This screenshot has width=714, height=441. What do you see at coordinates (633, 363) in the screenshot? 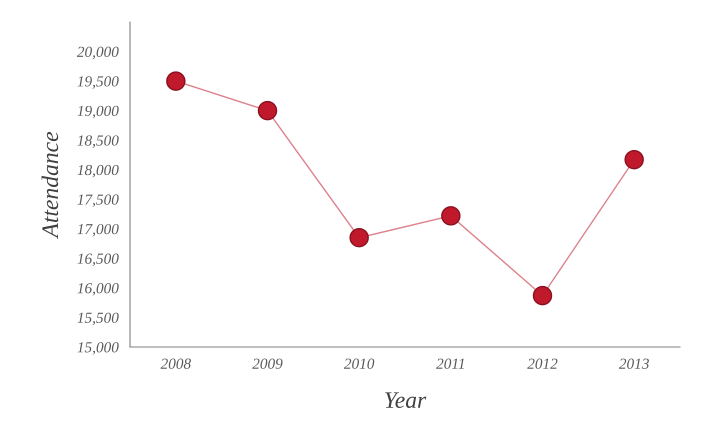
I see `x-tick-label: 2013` at bounding box center [633, 363].